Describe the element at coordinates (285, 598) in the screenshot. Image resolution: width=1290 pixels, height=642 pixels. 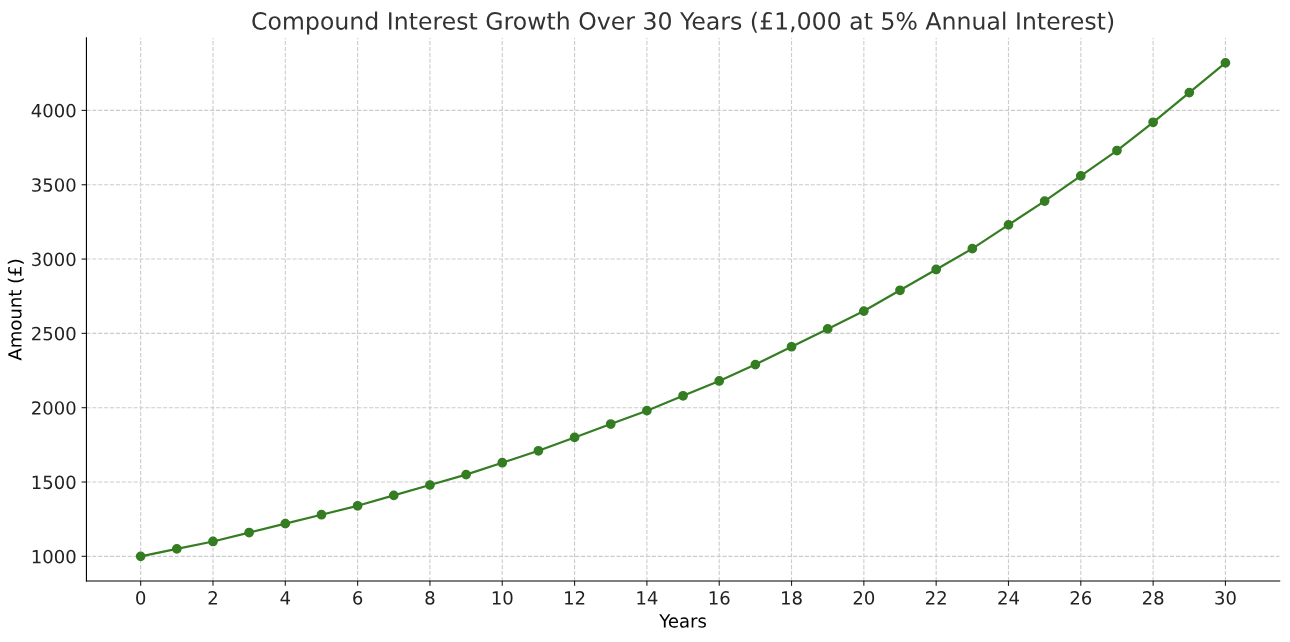
I see `x-tick-label: 4` at that location.